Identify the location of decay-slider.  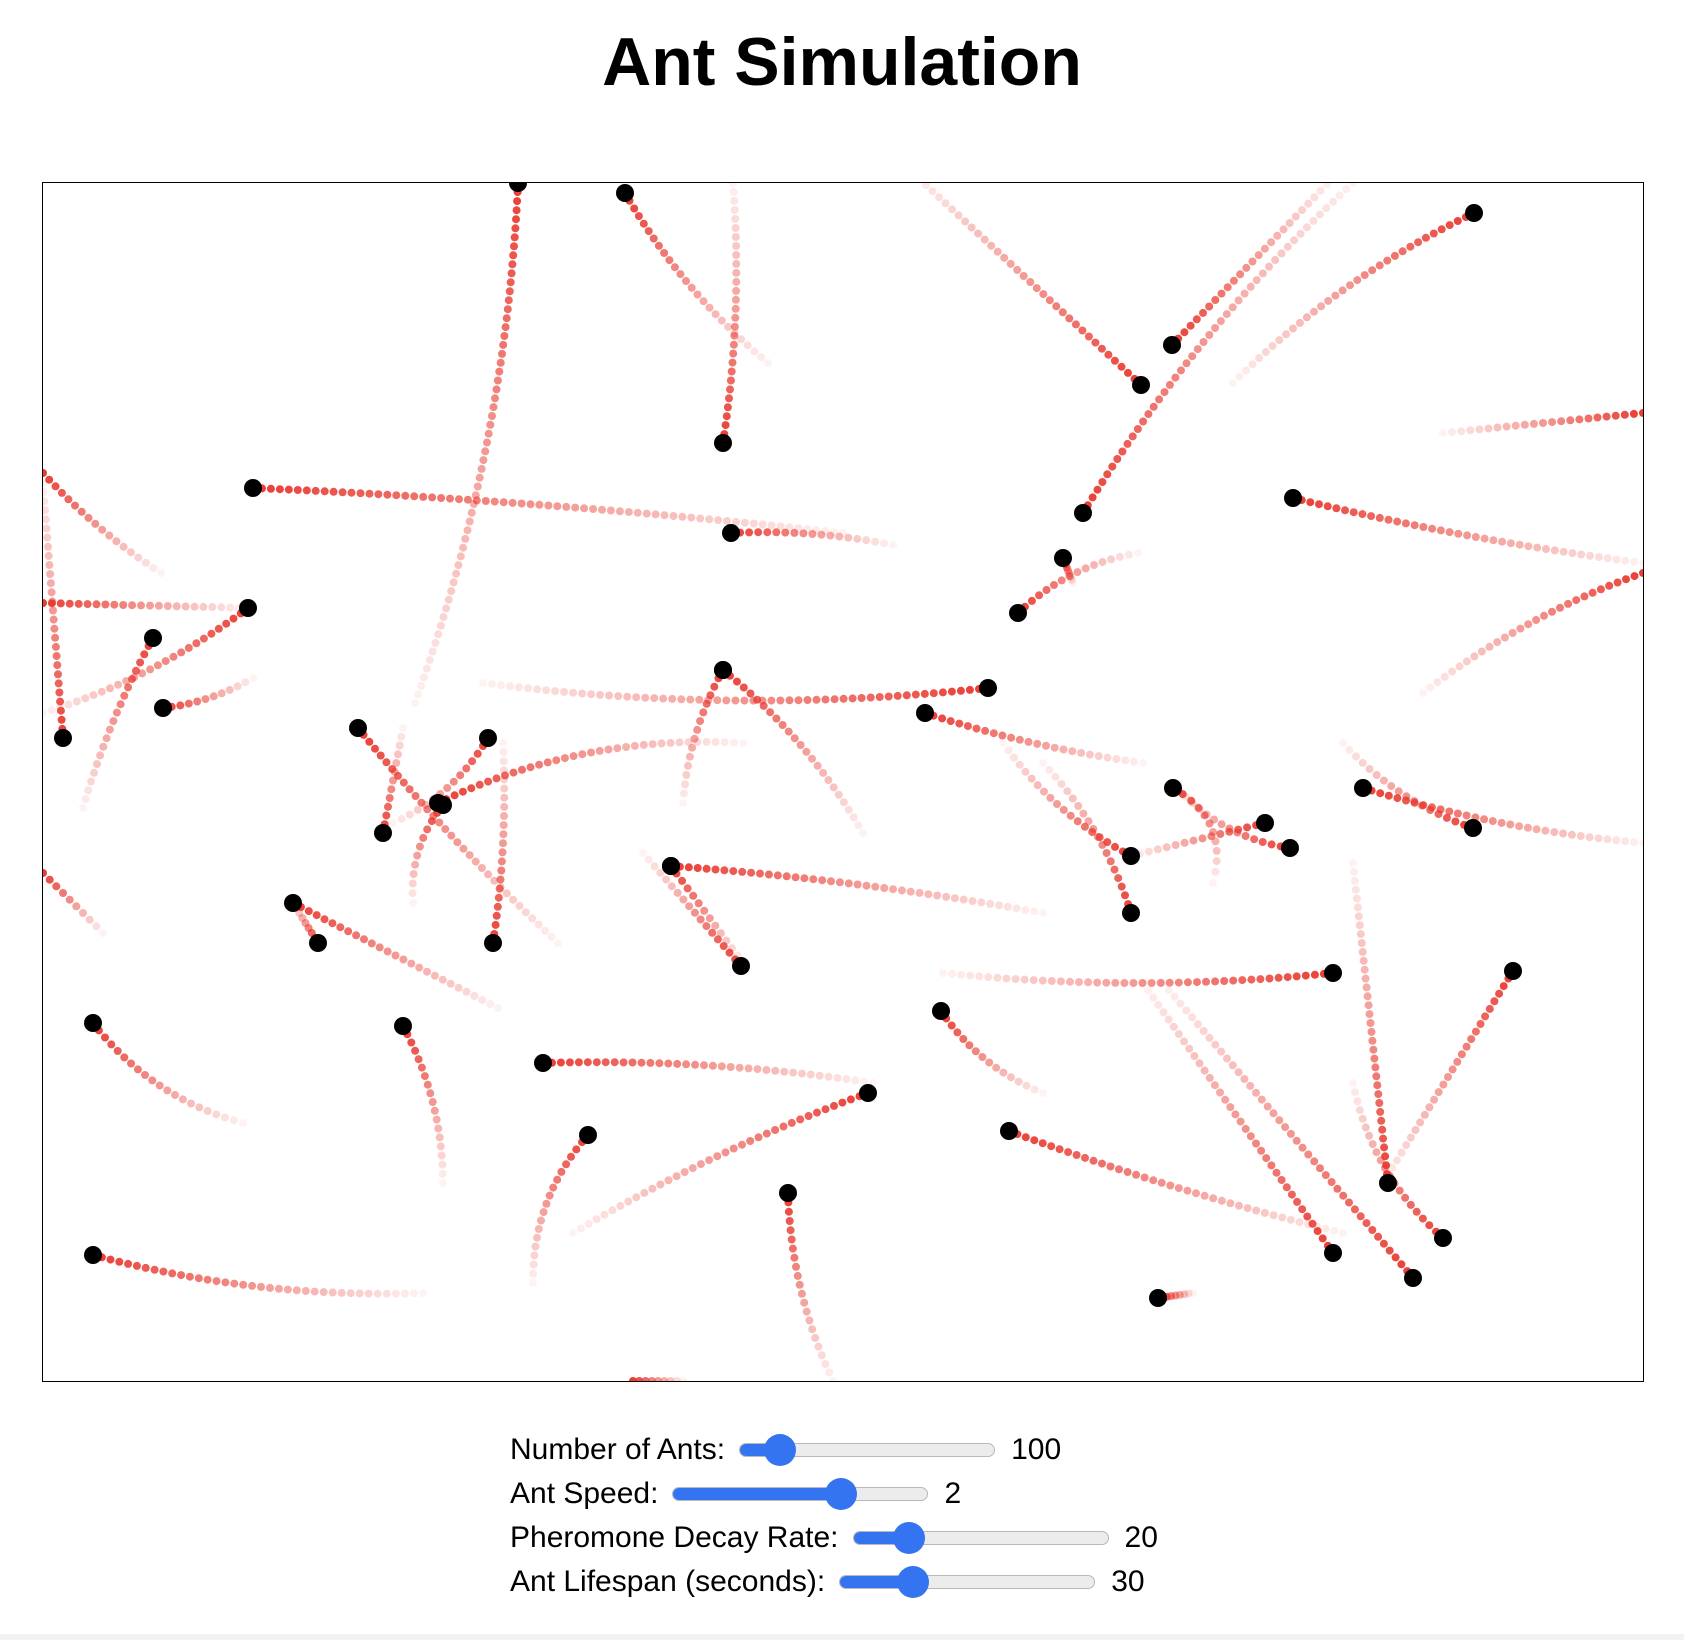
(980, 1538).